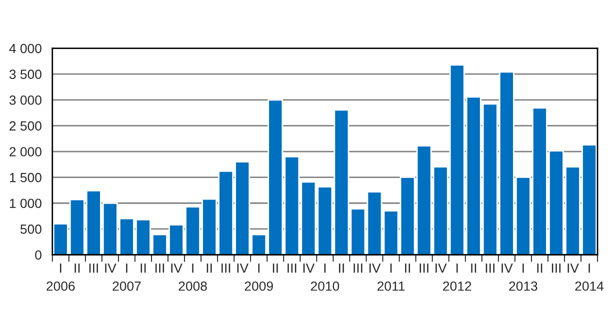 The image size is (616, 333). Describe the element at coordinates (26, 151) in the screenshot. I see `y-tick-label: 2 000` at that location.